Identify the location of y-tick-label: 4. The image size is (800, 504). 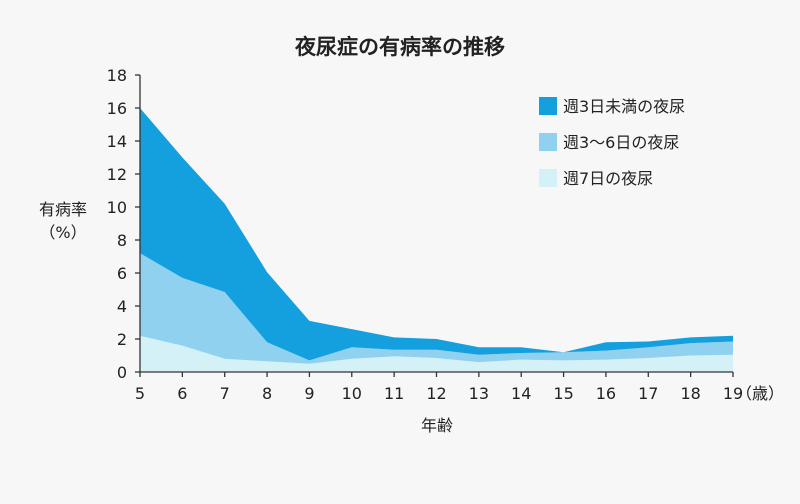
(122, 306).